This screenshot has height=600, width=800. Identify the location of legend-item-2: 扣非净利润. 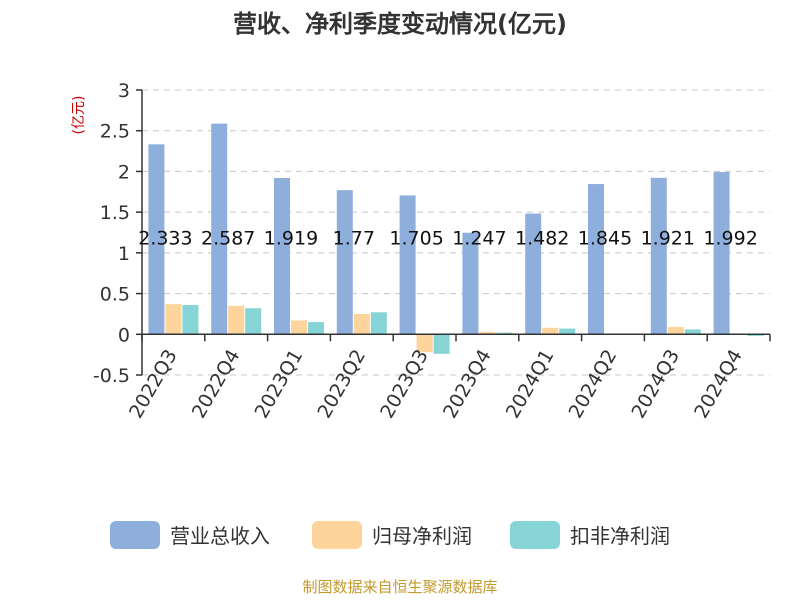
(590, 535).